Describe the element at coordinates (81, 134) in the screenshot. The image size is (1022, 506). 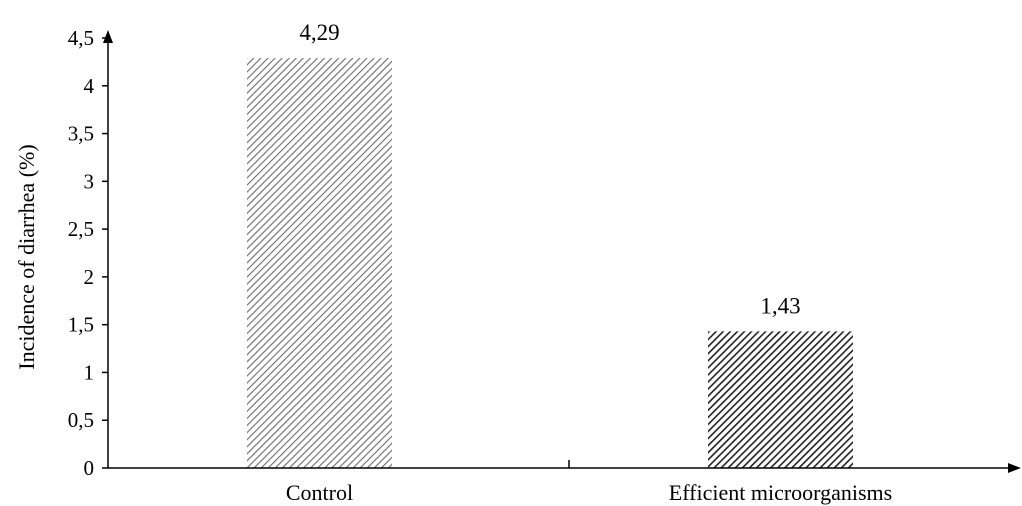
I see `y-tick-label: 3,5` at that location.